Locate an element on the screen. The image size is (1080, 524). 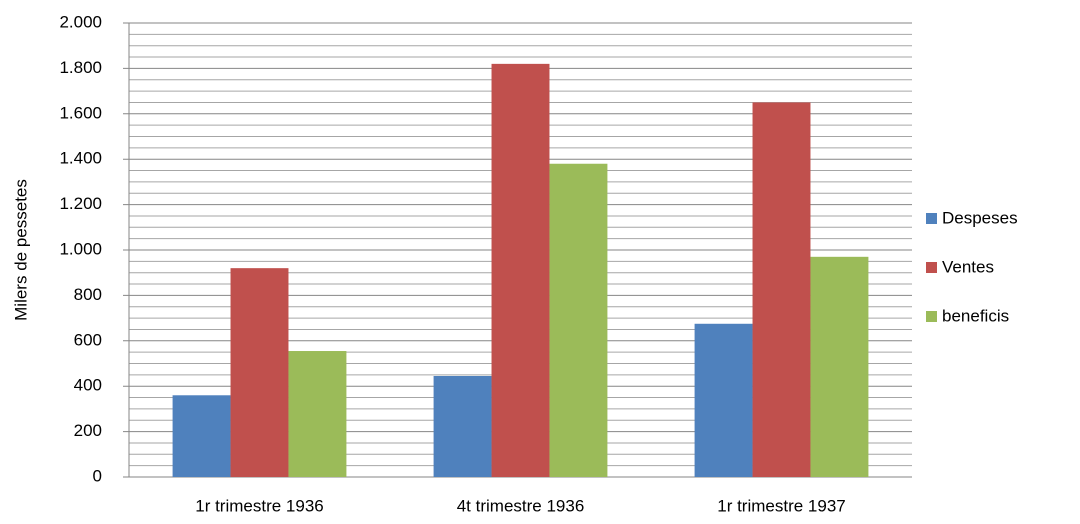
y-axis-label: Milers de pessetes is located at coordinates (20, 250).